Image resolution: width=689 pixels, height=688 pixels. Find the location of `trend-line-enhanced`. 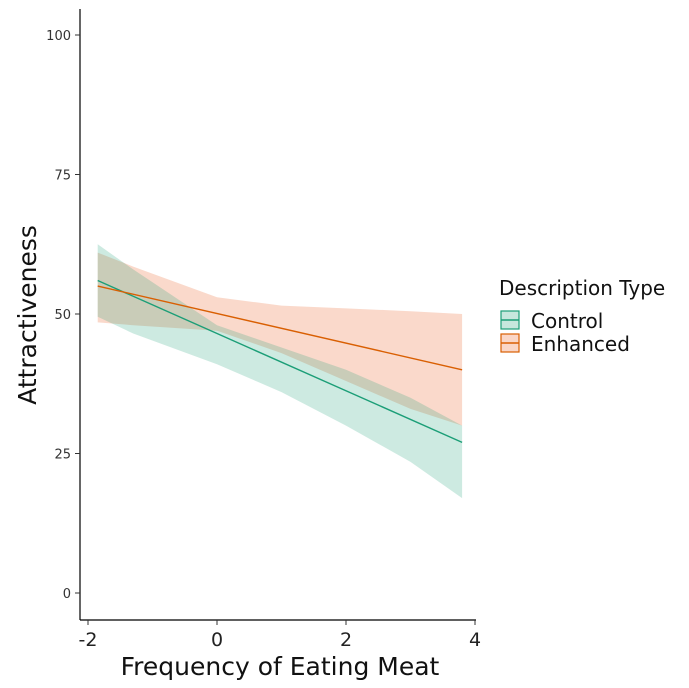

trend-line-enhanced is located at coordinates (280, 328).